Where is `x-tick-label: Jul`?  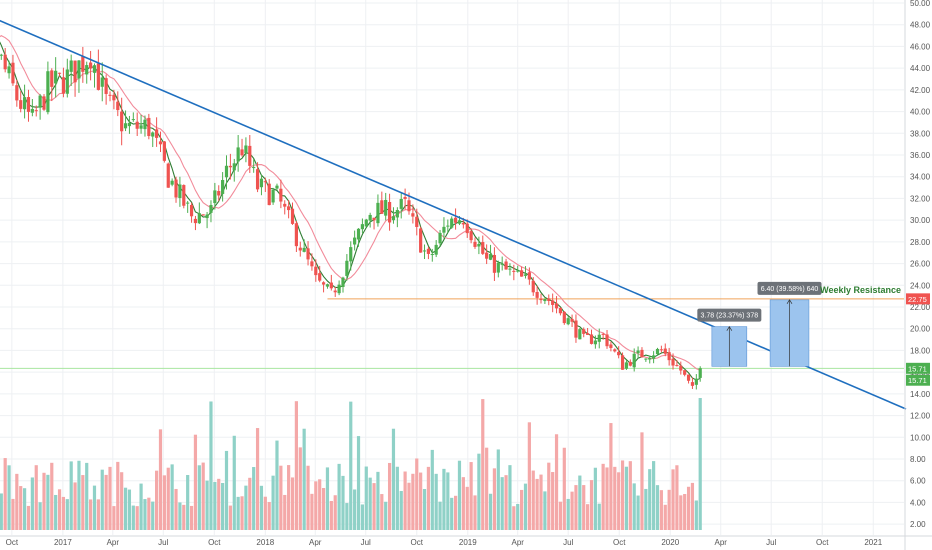
x-tick-label: Jul is located at coordinates (568, 542).